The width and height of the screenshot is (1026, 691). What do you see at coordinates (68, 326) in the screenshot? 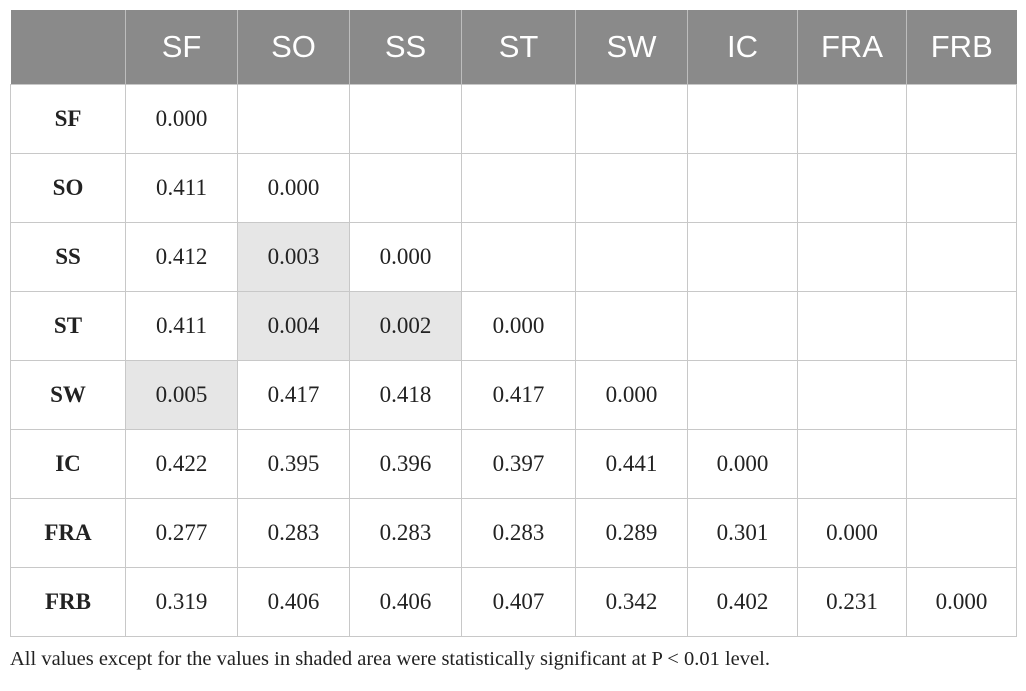
I see `row-label: ST` at bounding box center [68, 326].